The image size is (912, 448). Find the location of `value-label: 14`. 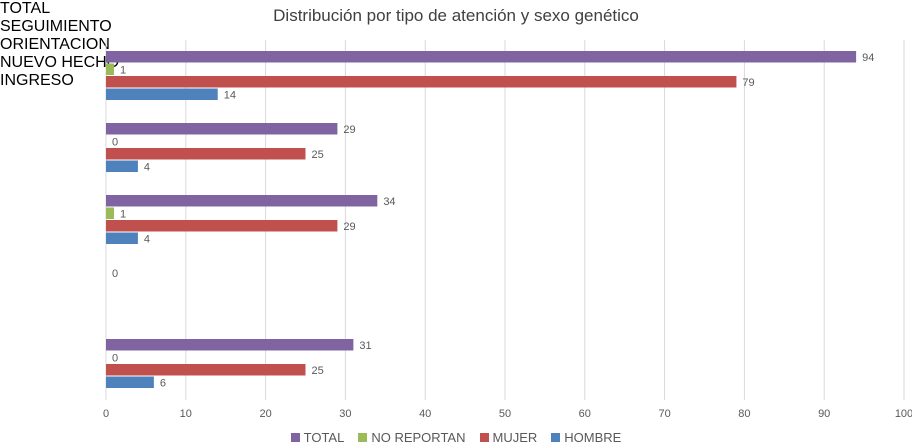

value-label: 14 is located at coordinates (230, 96).